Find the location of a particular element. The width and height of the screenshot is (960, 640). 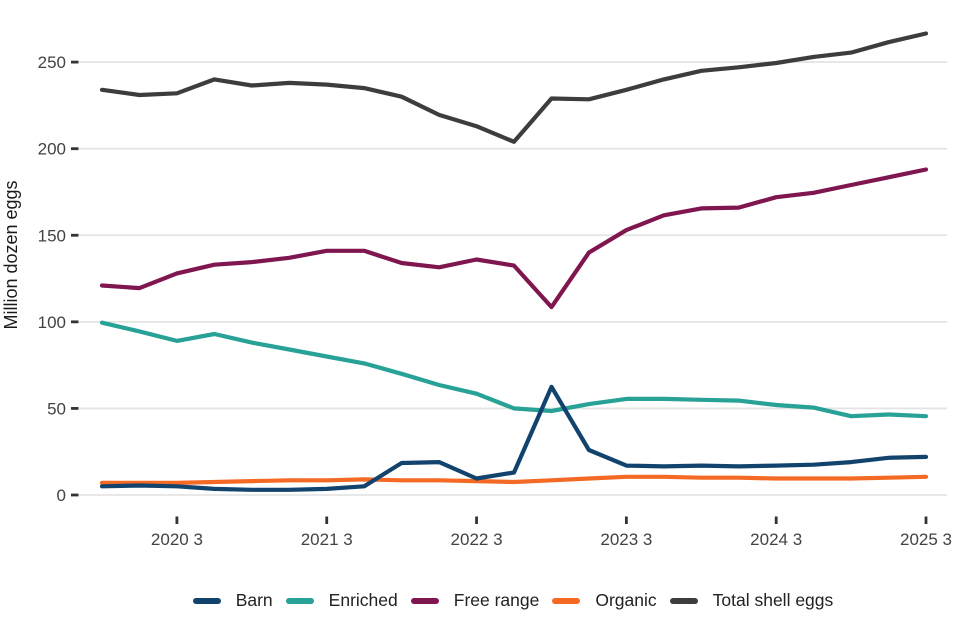

x-tick-label-2020-3: 2020 3 is located at coordinates (177, 539).